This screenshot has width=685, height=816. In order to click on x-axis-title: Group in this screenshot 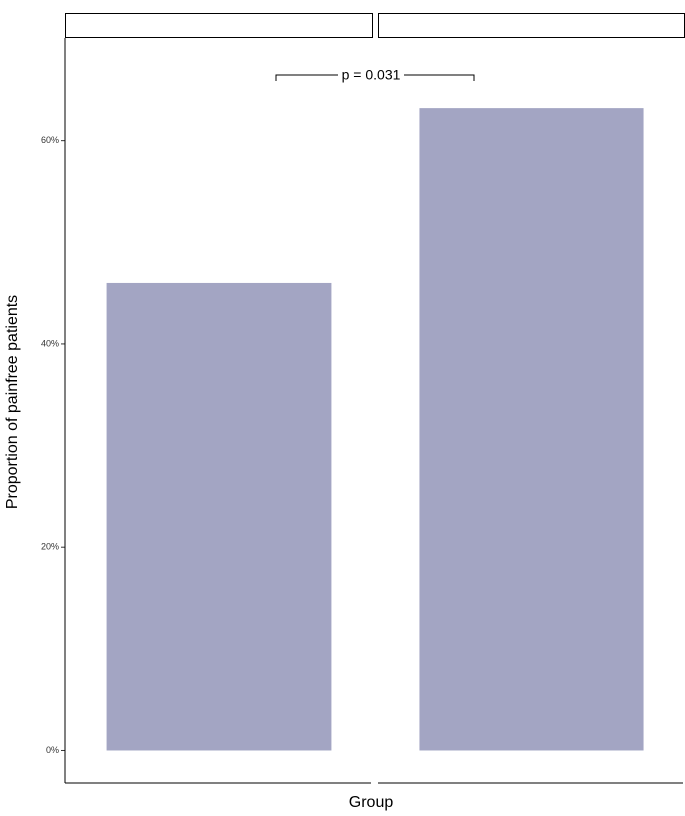, I will do `click(371, 802)`.